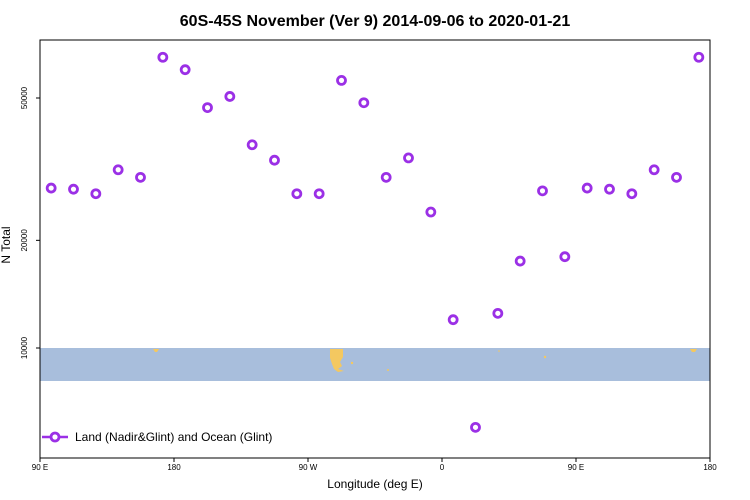 The image size is (750, 500). I want to click on ocean-band, so click(375, 364).